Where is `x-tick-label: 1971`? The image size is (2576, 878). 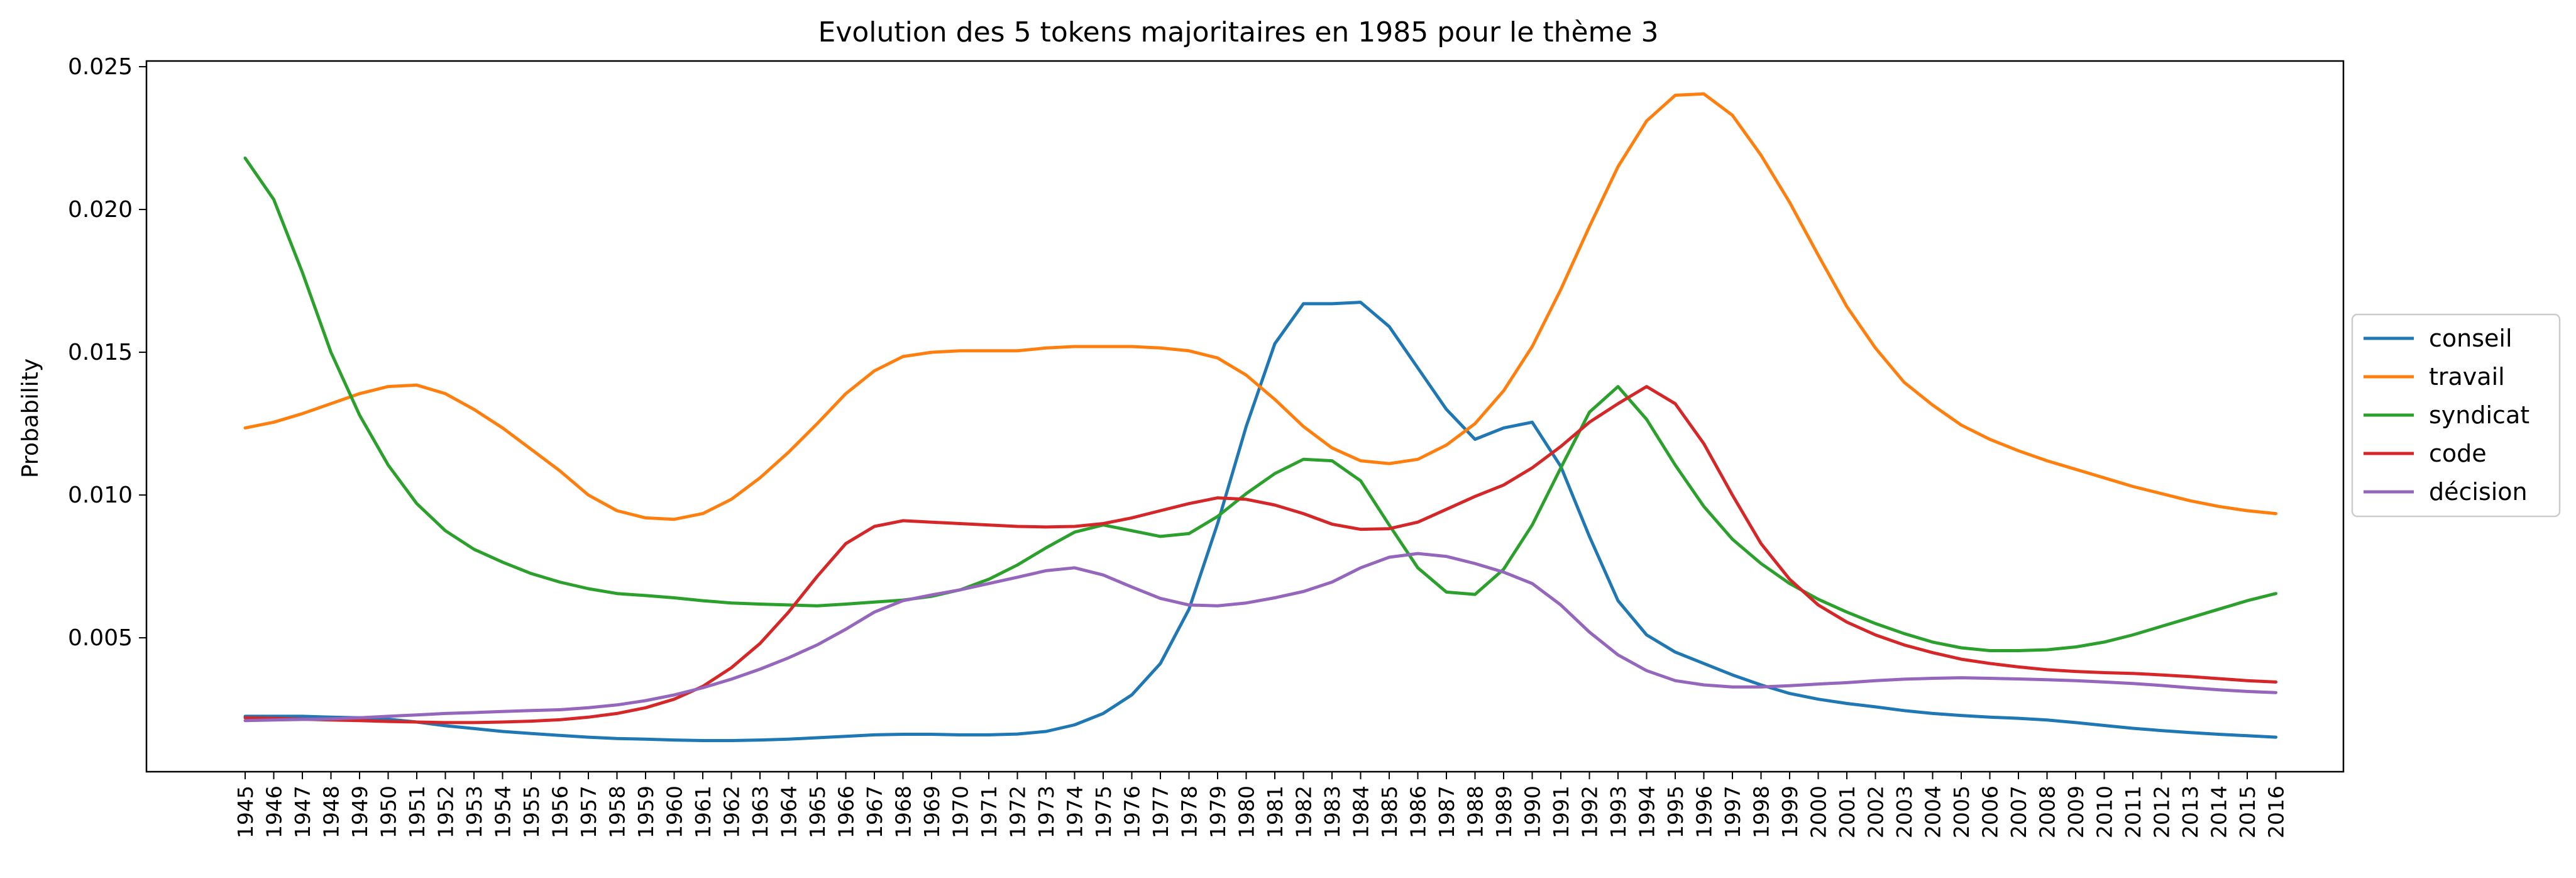 x-tick-label: 1971 is located at coordinates (989, 812).